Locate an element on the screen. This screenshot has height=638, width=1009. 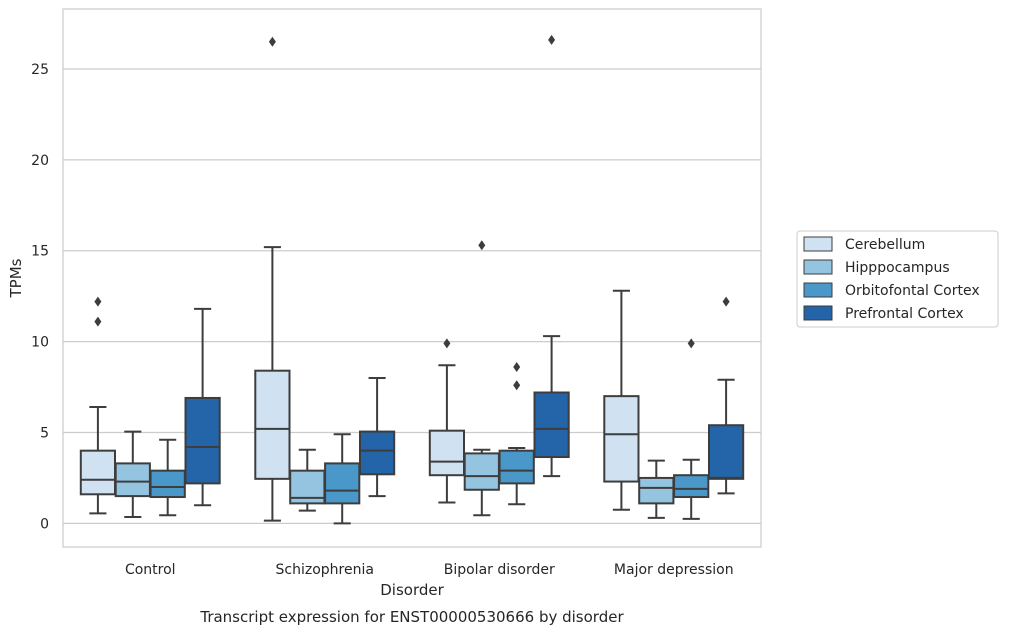
x-tick-label: Bipolar disorder is located at coordinates (499, 570).